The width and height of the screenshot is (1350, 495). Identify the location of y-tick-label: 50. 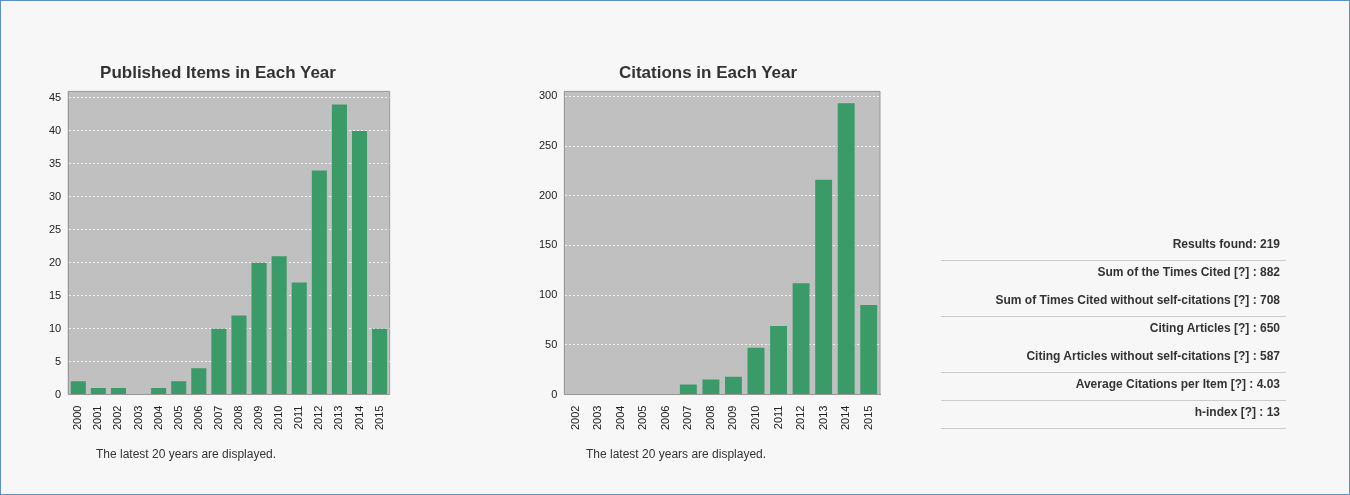
(551, 343).